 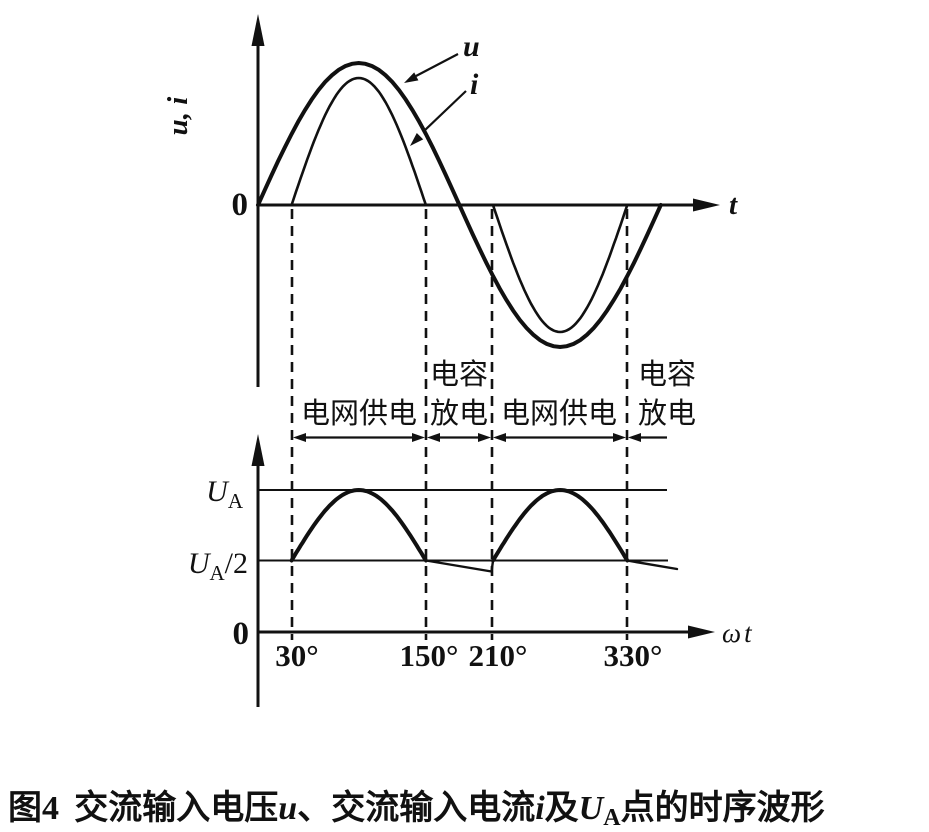 What do you see at coordinates (433, 808) in the screenshot?
I see `caption-part: 交流输入电流` at bounding box center [433, 808].